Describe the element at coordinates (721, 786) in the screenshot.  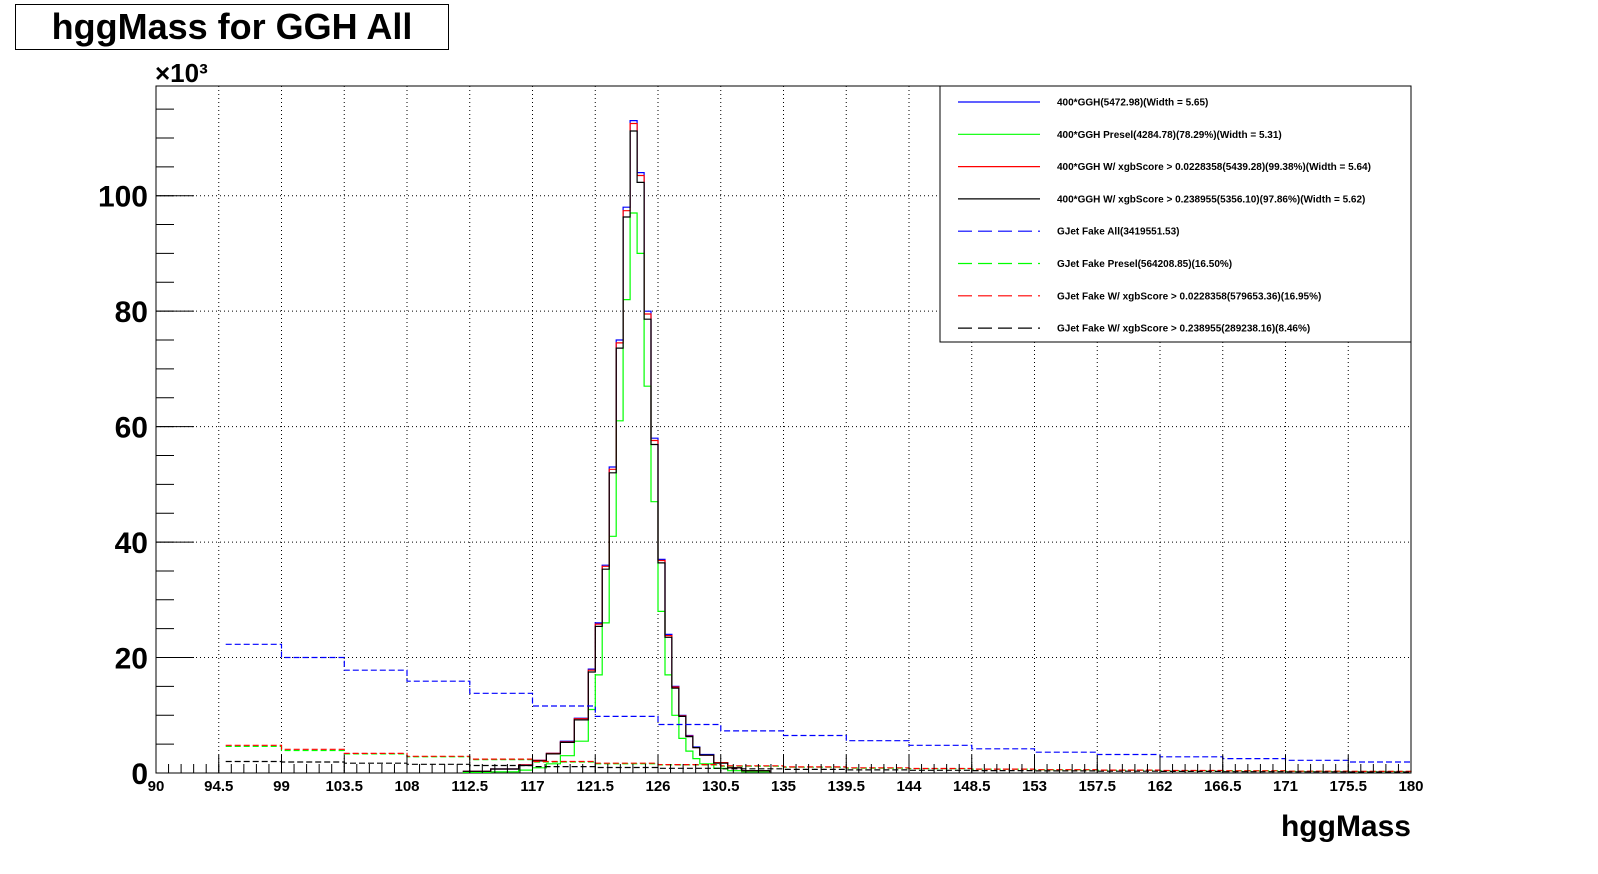
I see `x-tick-label: 130.5` at that location.